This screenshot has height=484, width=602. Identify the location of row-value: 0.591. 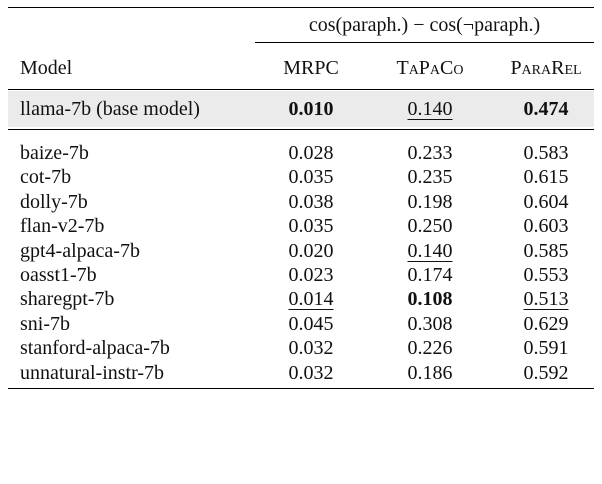
(546, 348).